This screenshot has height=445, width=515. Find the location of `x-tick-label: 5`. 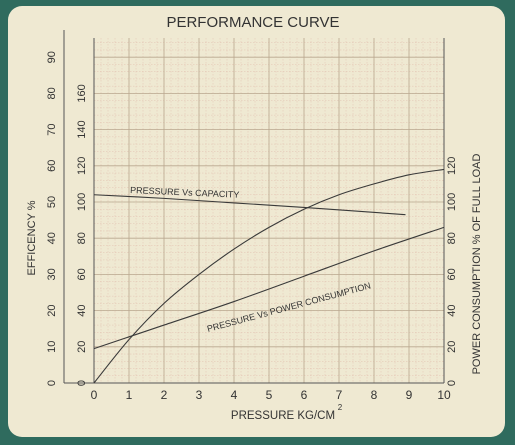

x-tick-label: 5 is located at coordinates (269, 395).